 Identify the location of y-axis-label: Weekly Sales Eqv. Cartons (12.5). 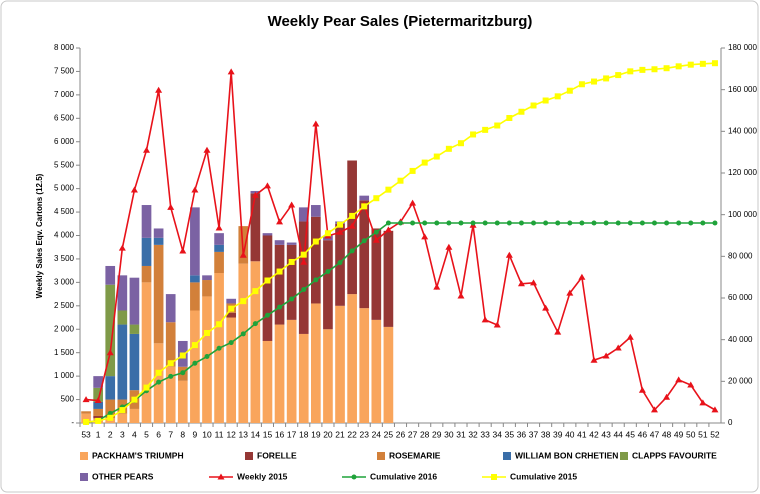
(39, 235).